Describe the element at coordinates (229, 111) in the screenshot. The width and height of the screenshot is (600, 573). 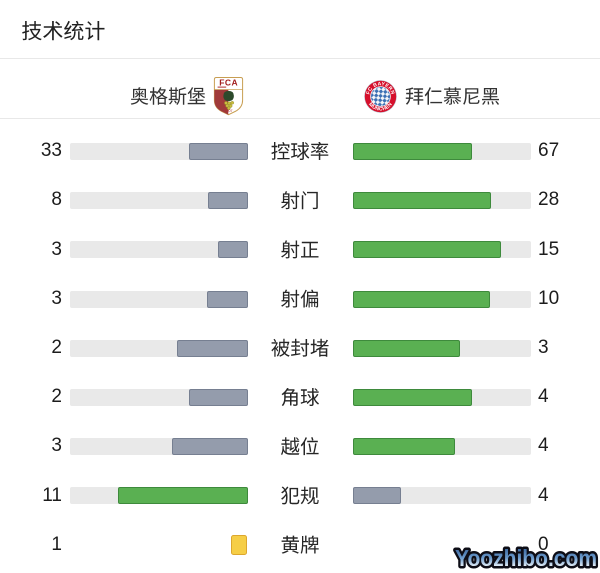
I see `svg-text: 1907` at that location.